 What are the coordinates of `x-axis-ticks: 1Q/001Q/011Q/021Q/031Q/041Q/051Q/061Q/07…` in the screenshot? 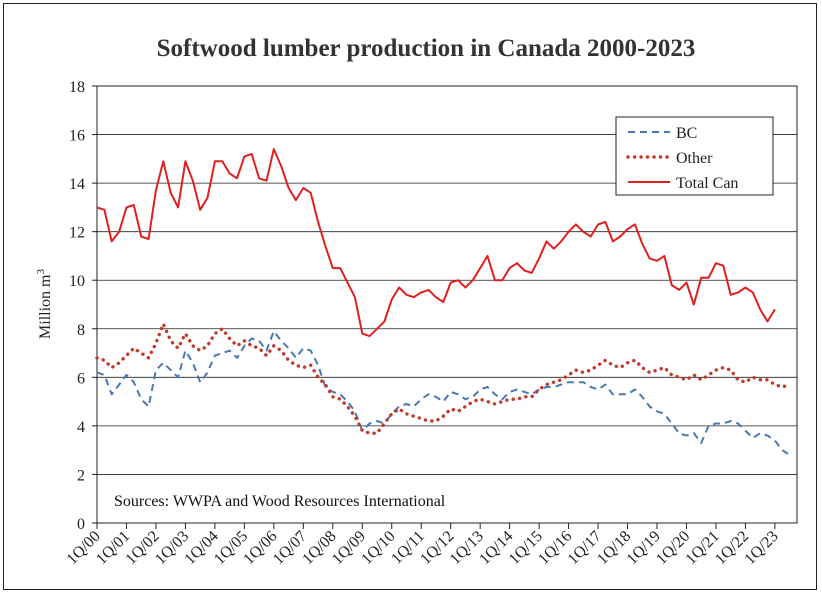 It's located at (423, 545).